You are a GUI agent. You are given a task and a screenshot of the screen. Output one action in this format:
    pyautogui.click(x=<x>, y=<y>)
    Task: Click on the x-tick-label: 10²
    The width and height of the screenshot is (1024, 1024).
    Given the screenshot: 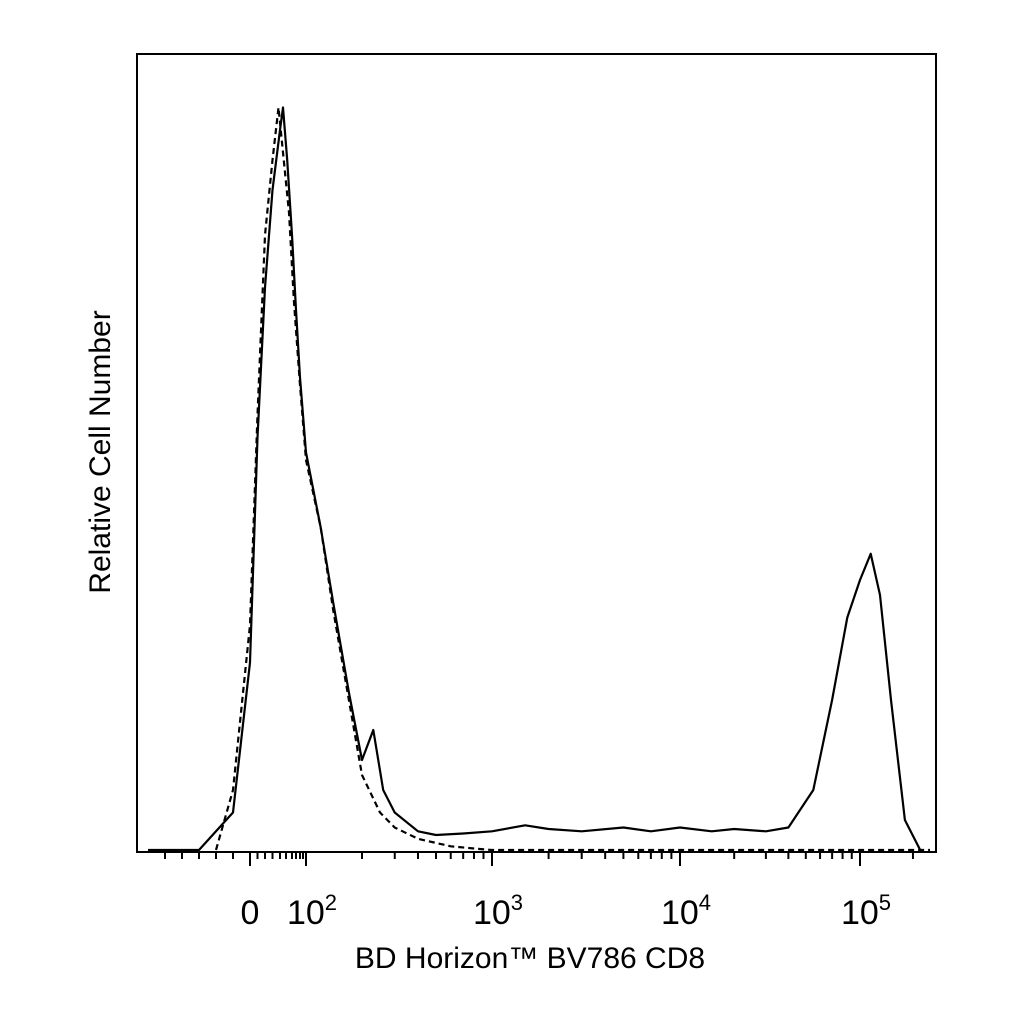 What is the action you would take?
    pyautogui.click(x=312, y=911)
    